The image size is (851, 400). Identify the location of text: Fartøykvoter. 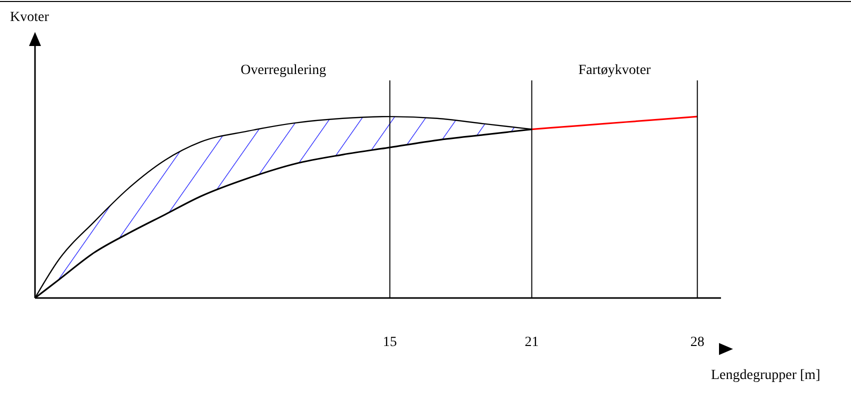
(614, 71).